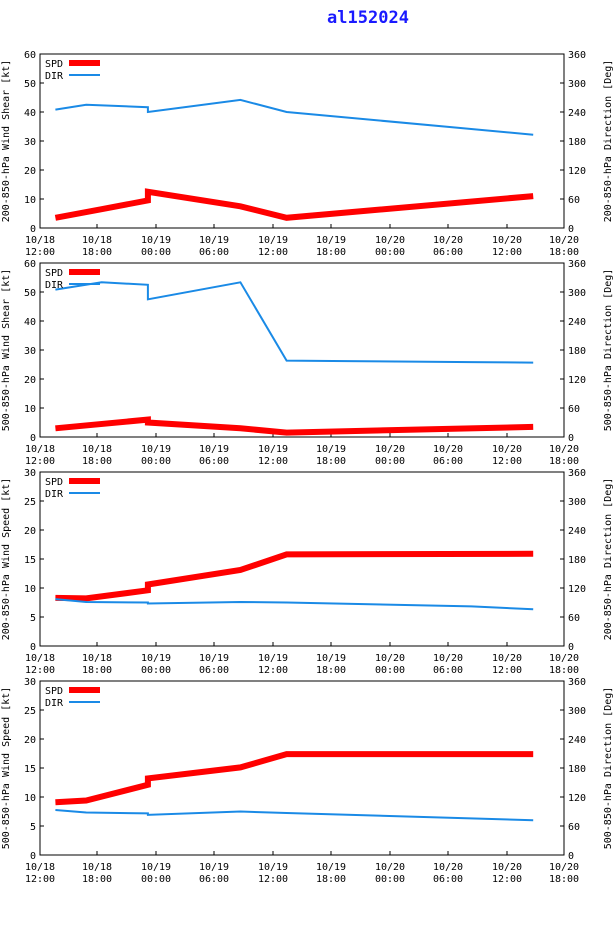 The image size is (614, 936). Describe the element at coordinates (574, 827) in the screenshot. I see `right-tick-label: 60` at that location.